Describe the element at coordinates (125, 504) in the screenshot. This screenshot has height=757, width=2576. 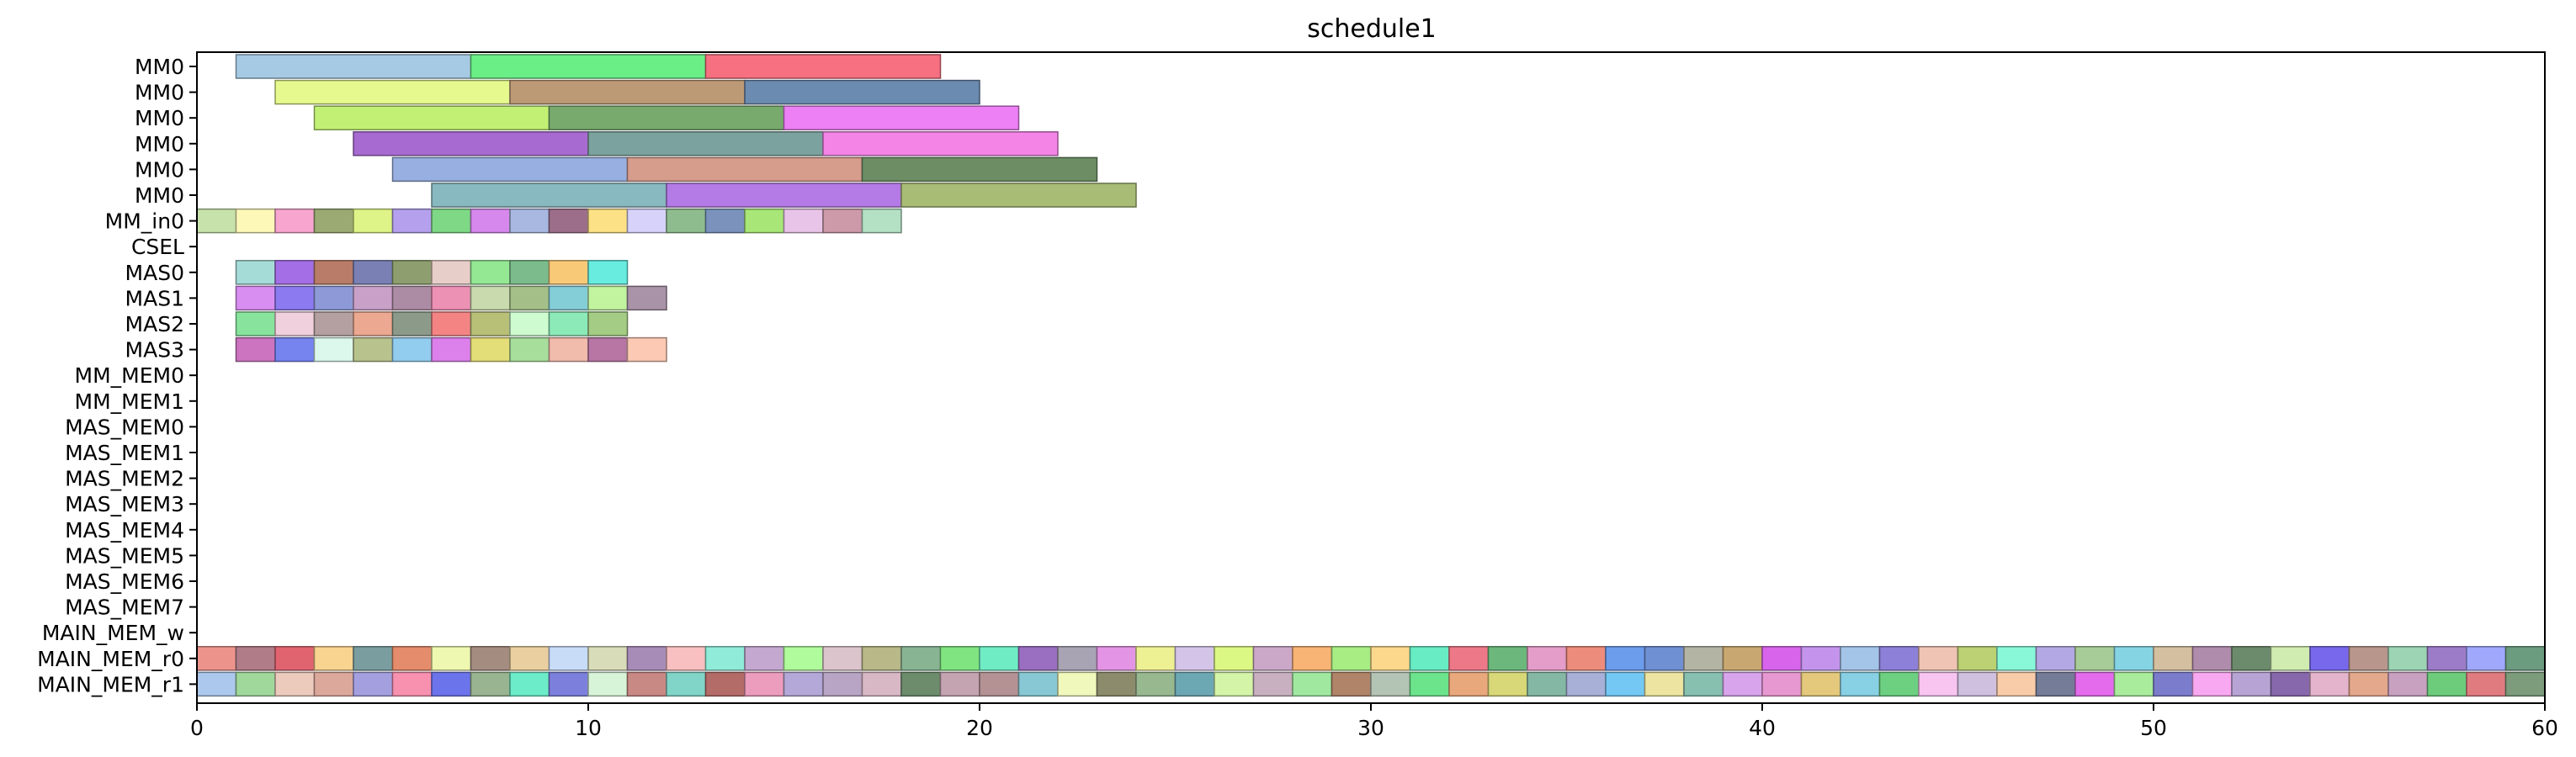
I see `y-tick-label: MAS_MEM3` at that location.